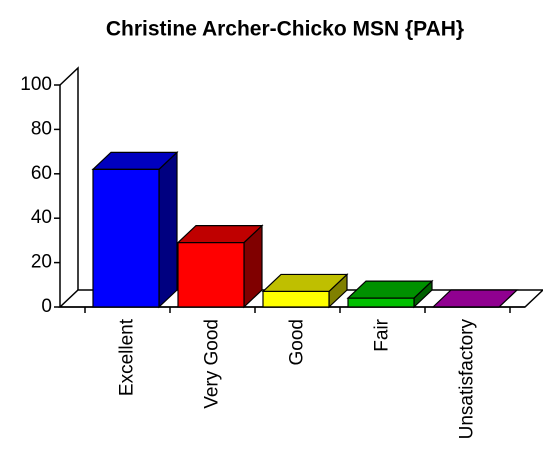  Describe the element at coordinates (467, 379) in the screenshot. I see `x-tick-label: Unsatisfactory` at that location.